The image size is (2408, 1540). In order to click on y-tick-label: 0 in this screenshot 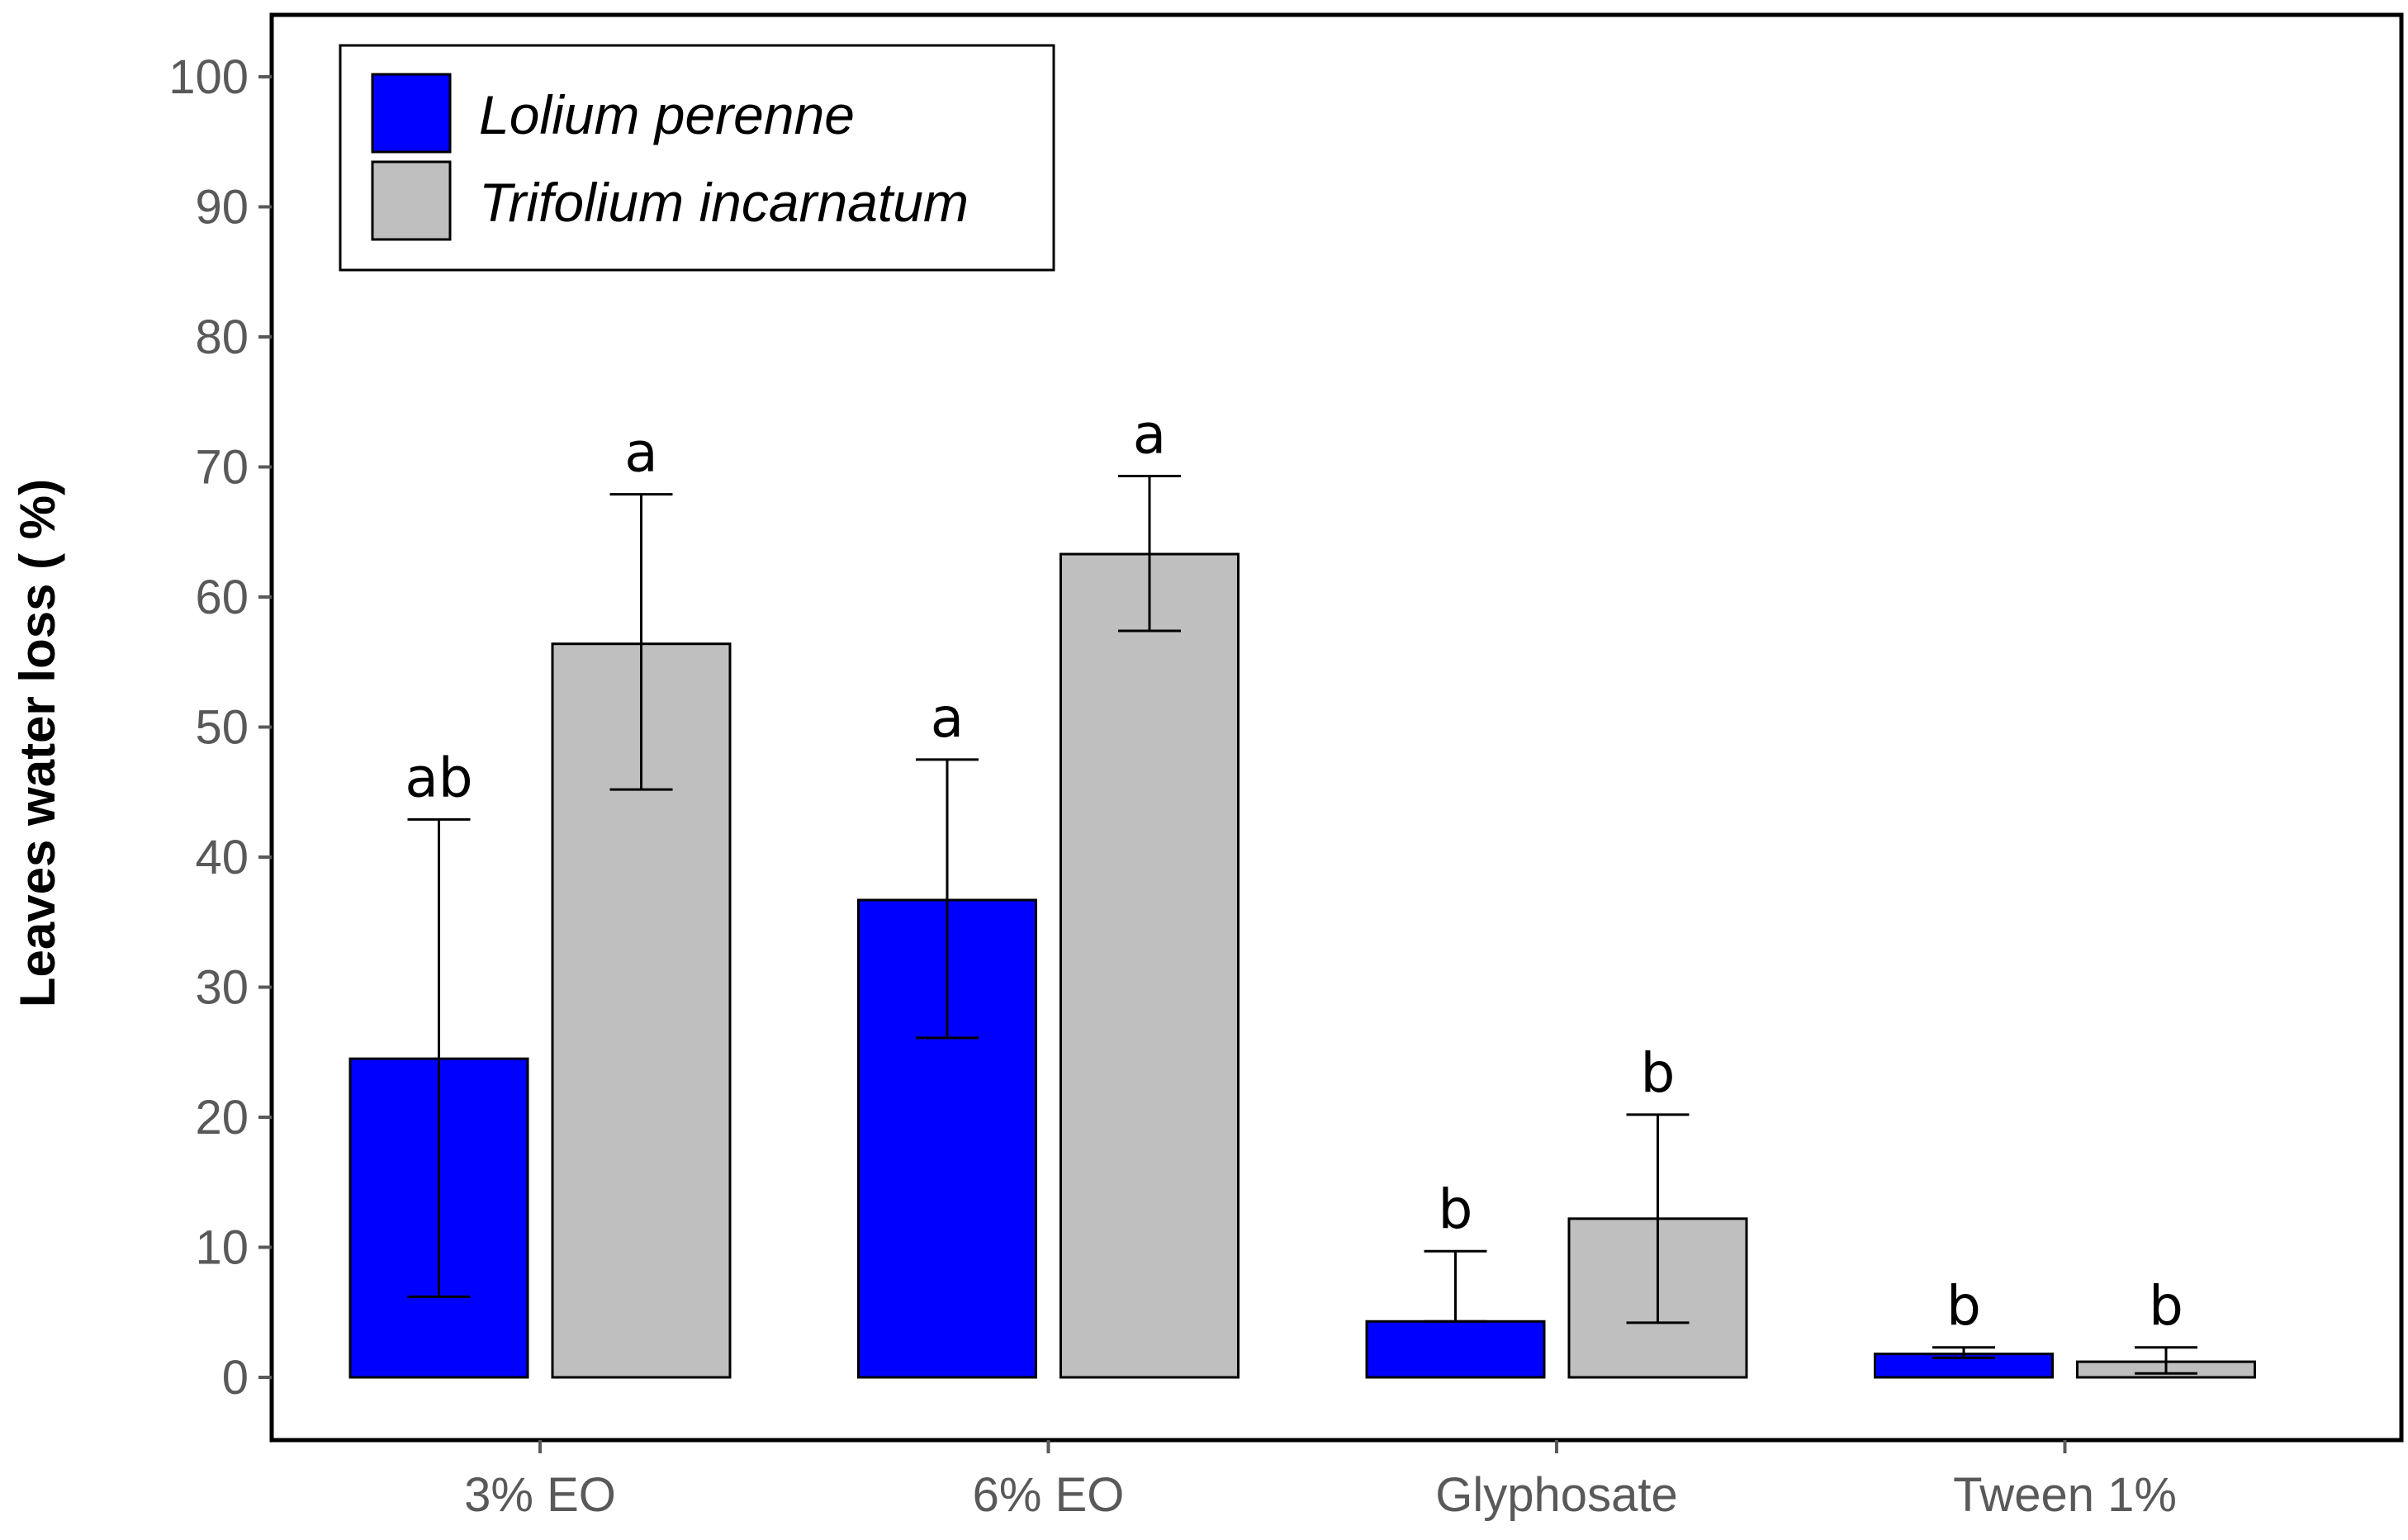, I will do `click(236, 1378)`.